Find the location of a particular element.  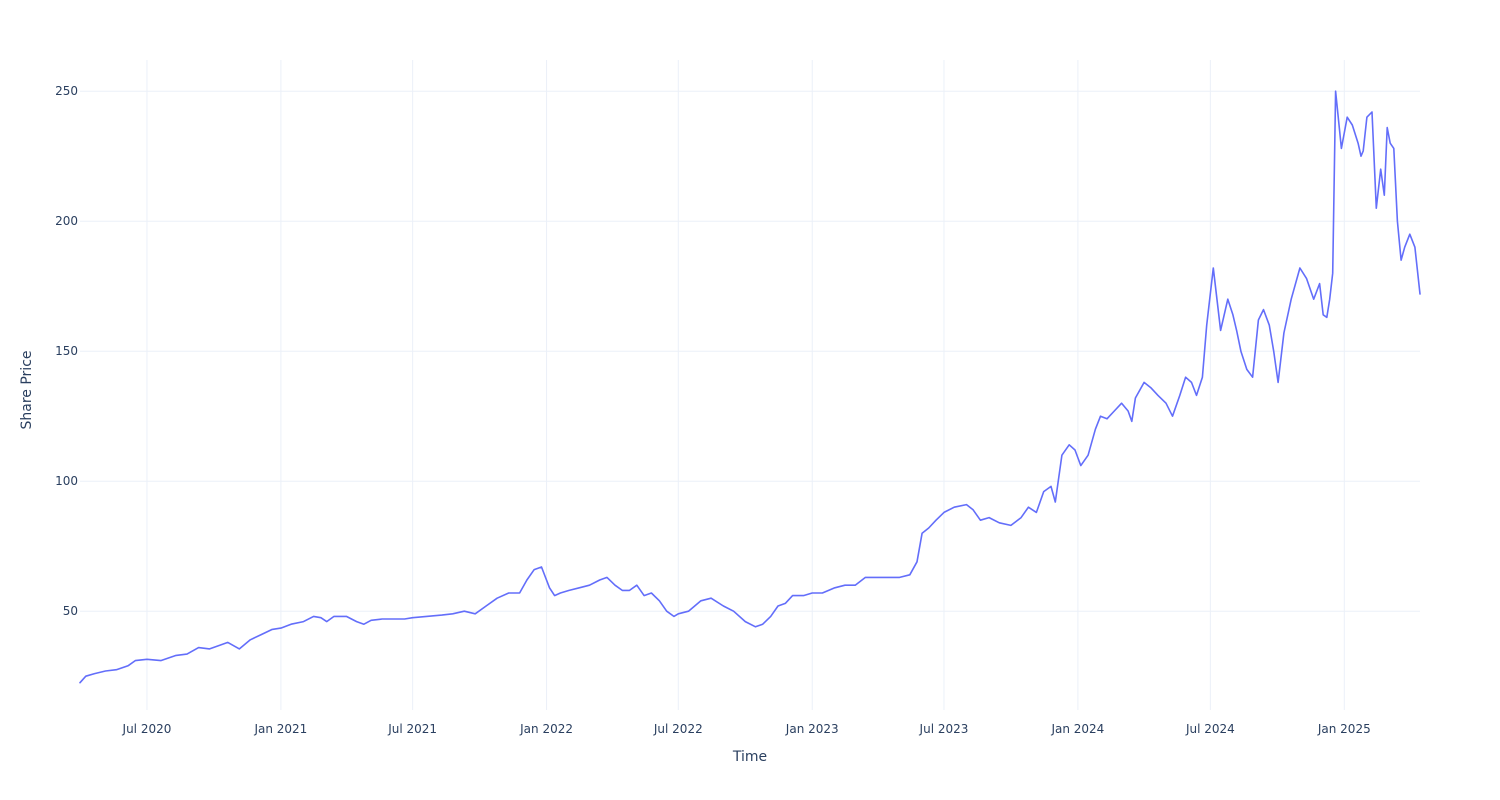

x-tick-label: Jul 2020 is located at coordinates (147, 729).